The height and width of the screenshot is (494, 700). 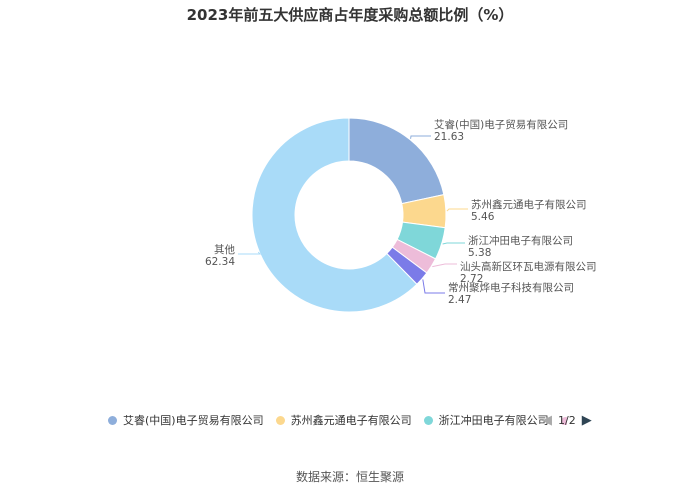 What do you see at coordinates (193, 420) in the screenshot?
I see `legend-label-0: 艾睿(中国)电子贸易有限公司` at bounding box center [193, 420].